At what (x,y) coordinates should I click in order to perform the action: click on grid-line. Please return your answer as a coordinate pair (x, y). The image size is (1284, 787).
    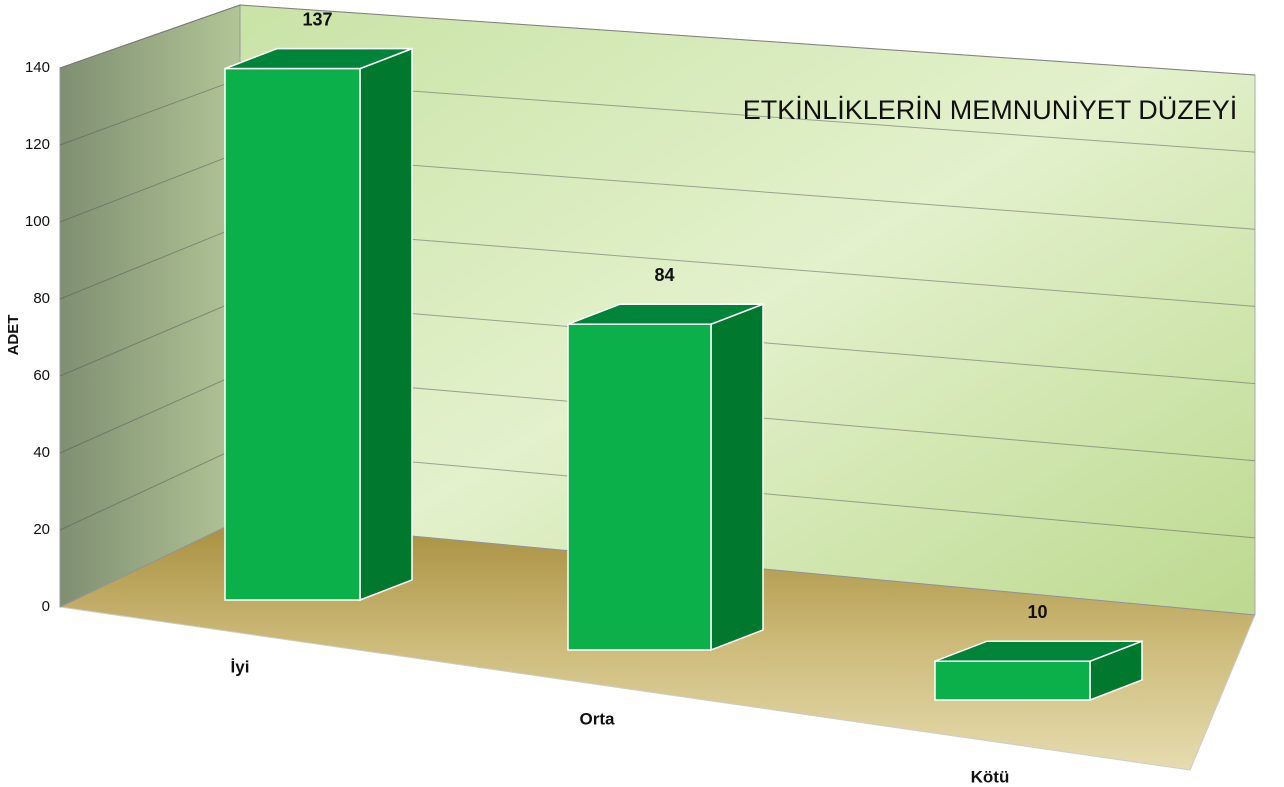
    Looking at the image, I should click on (657, 40).